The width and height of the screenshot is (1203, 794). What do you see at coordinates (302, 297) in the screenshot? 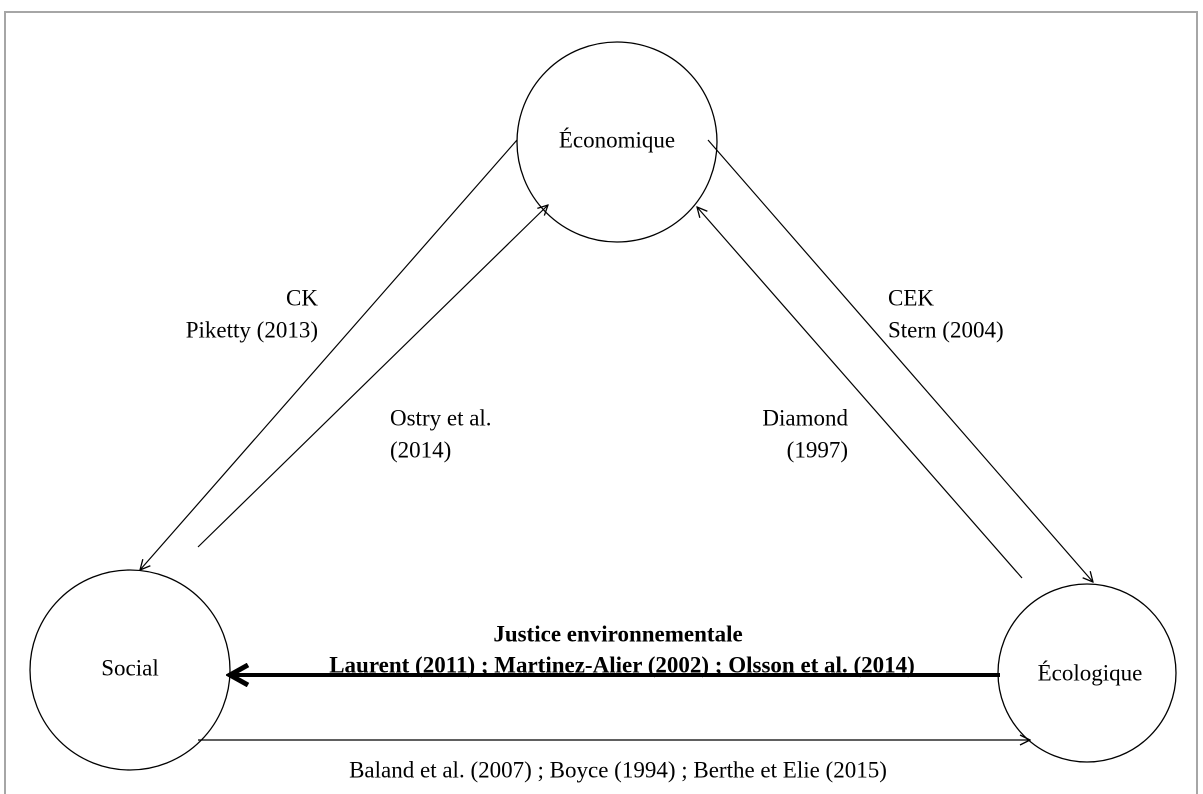
I see `edge-label: CK` at bounding box center [302, 297].